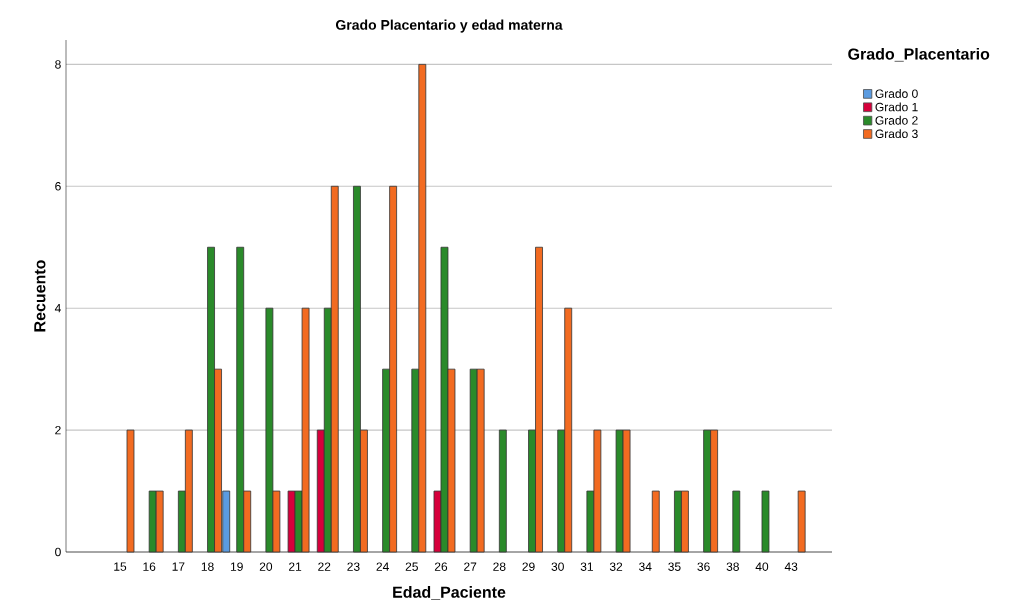  What do you see at coordinates (616, 566) in the screenshot?
I see `x-tick-label: 32` at bounding box center [616, 566].